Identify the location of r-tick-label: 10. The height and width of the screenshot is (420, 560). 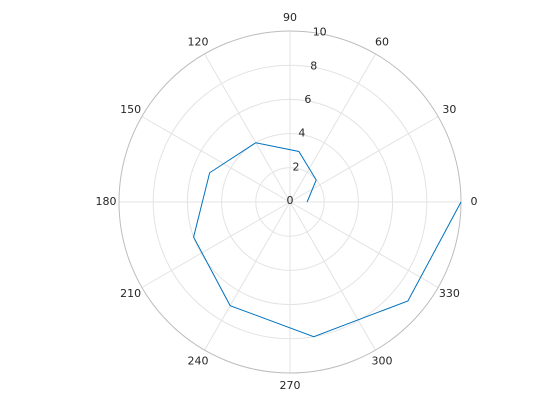
(320, 32).